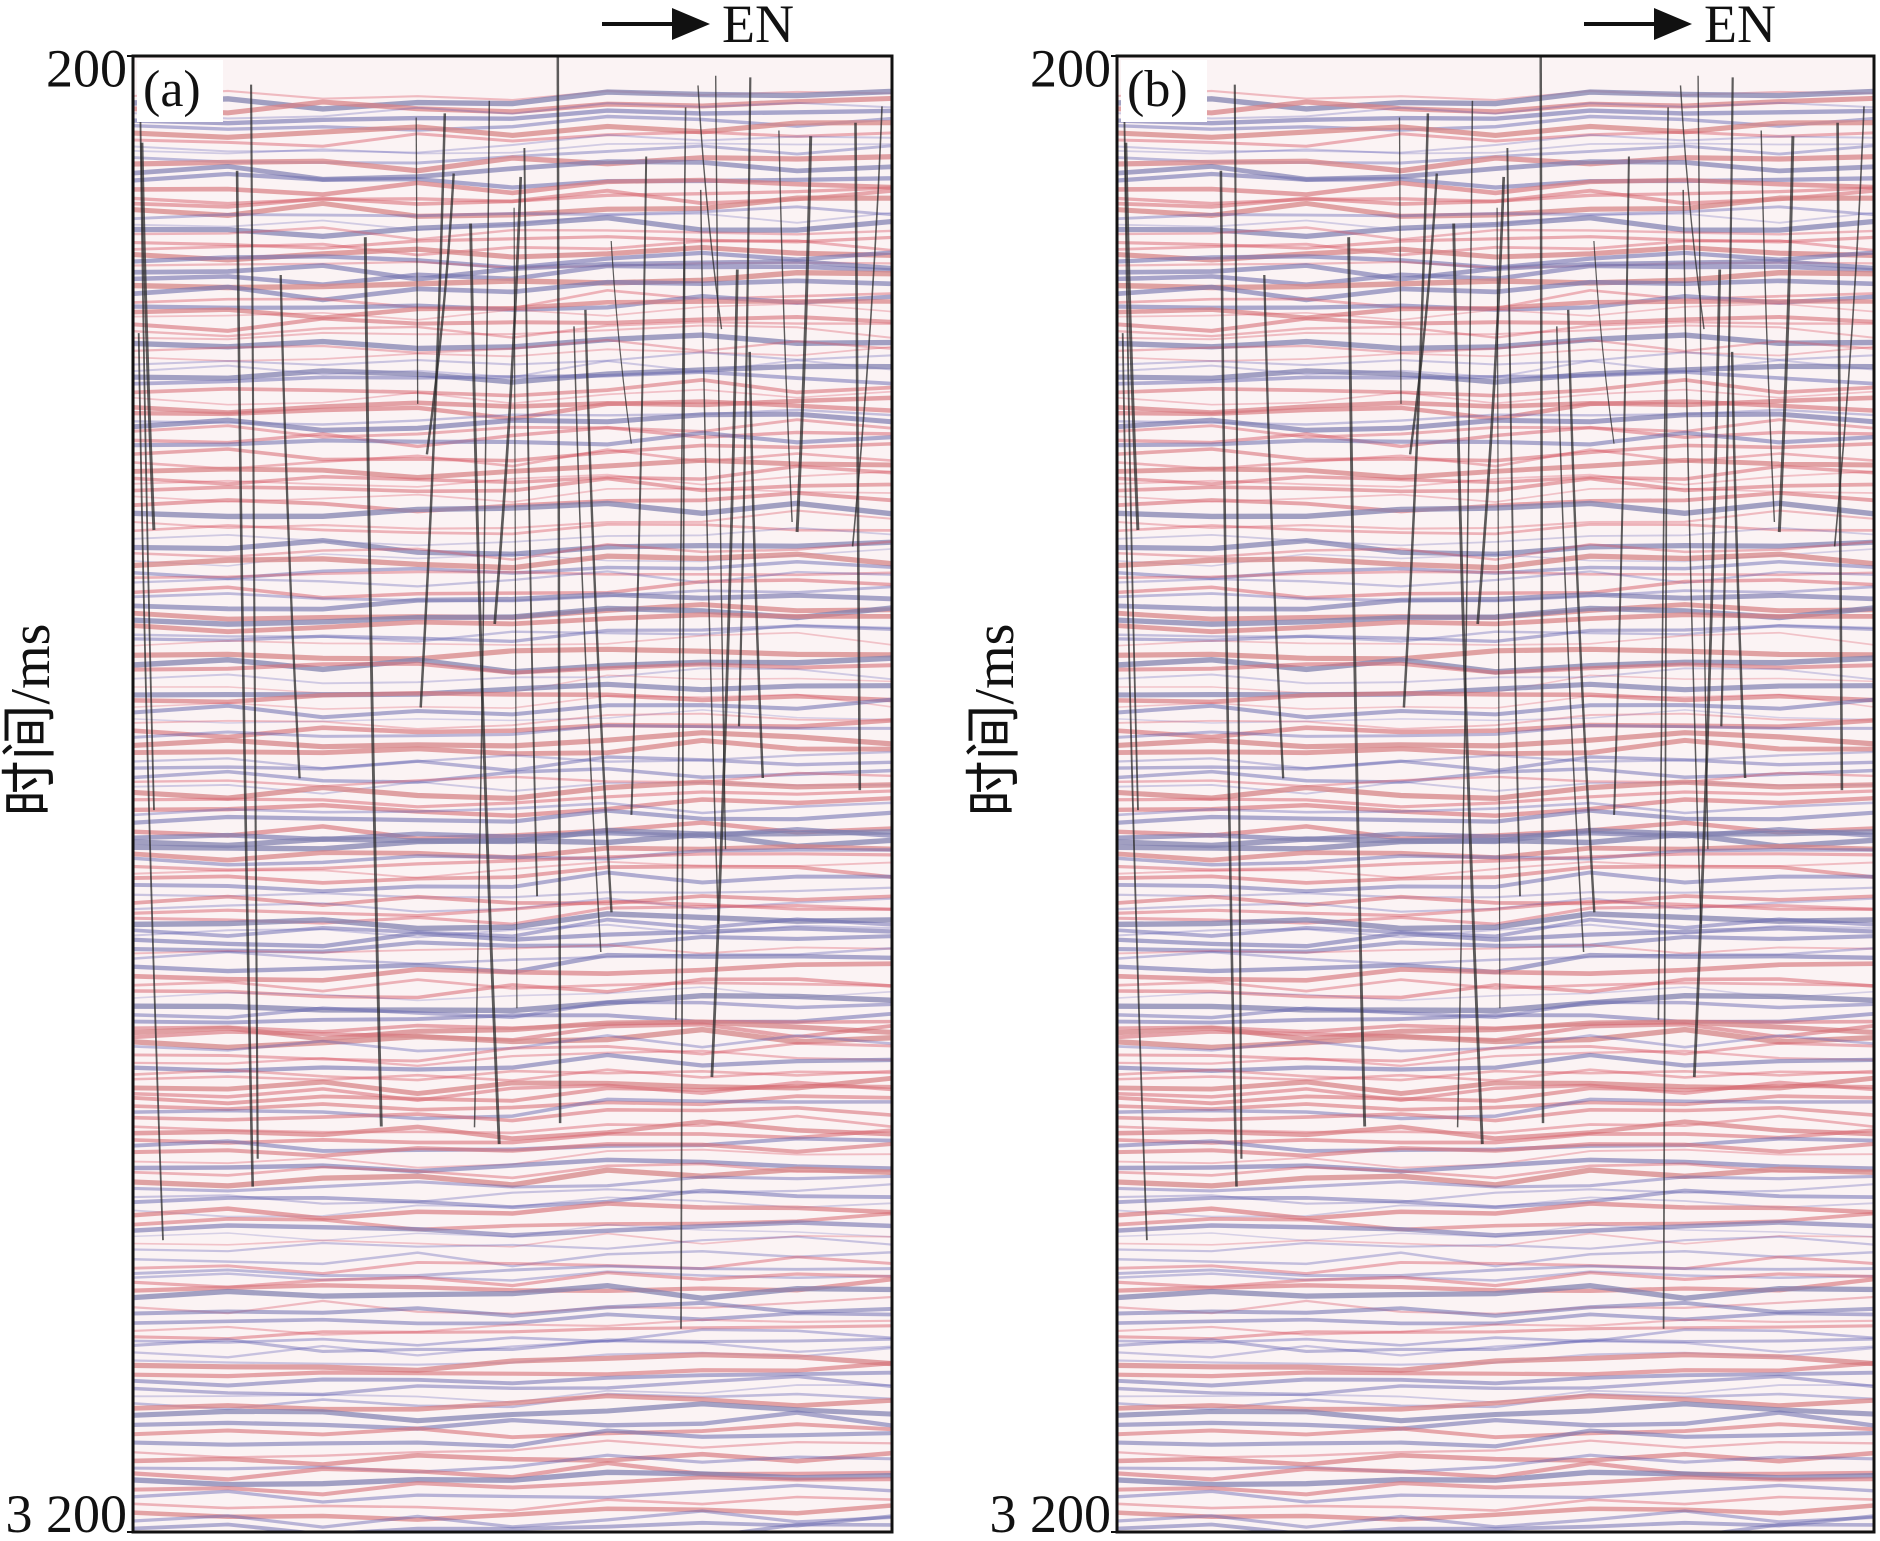 The height and width of the screenshot is (1541, 1880). I want to click on y-tick-label: 200, so click(86, 68).